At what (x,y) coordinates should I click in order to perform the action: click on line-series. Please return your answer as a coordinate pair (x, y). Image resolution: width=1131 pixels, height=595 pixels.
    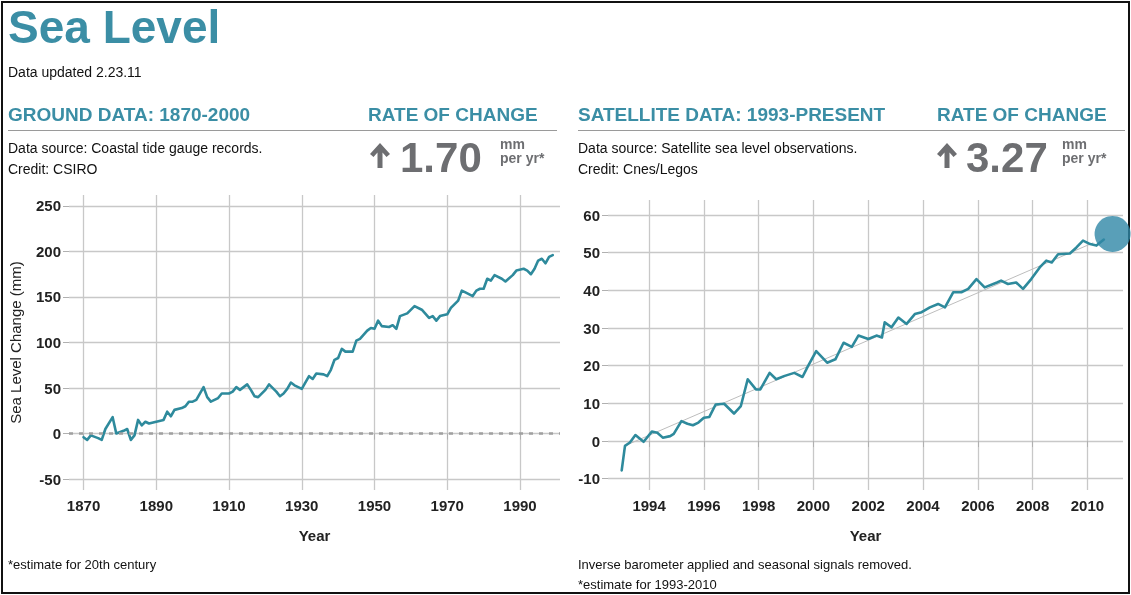
    Looking at the image, I should click on (318, 347).